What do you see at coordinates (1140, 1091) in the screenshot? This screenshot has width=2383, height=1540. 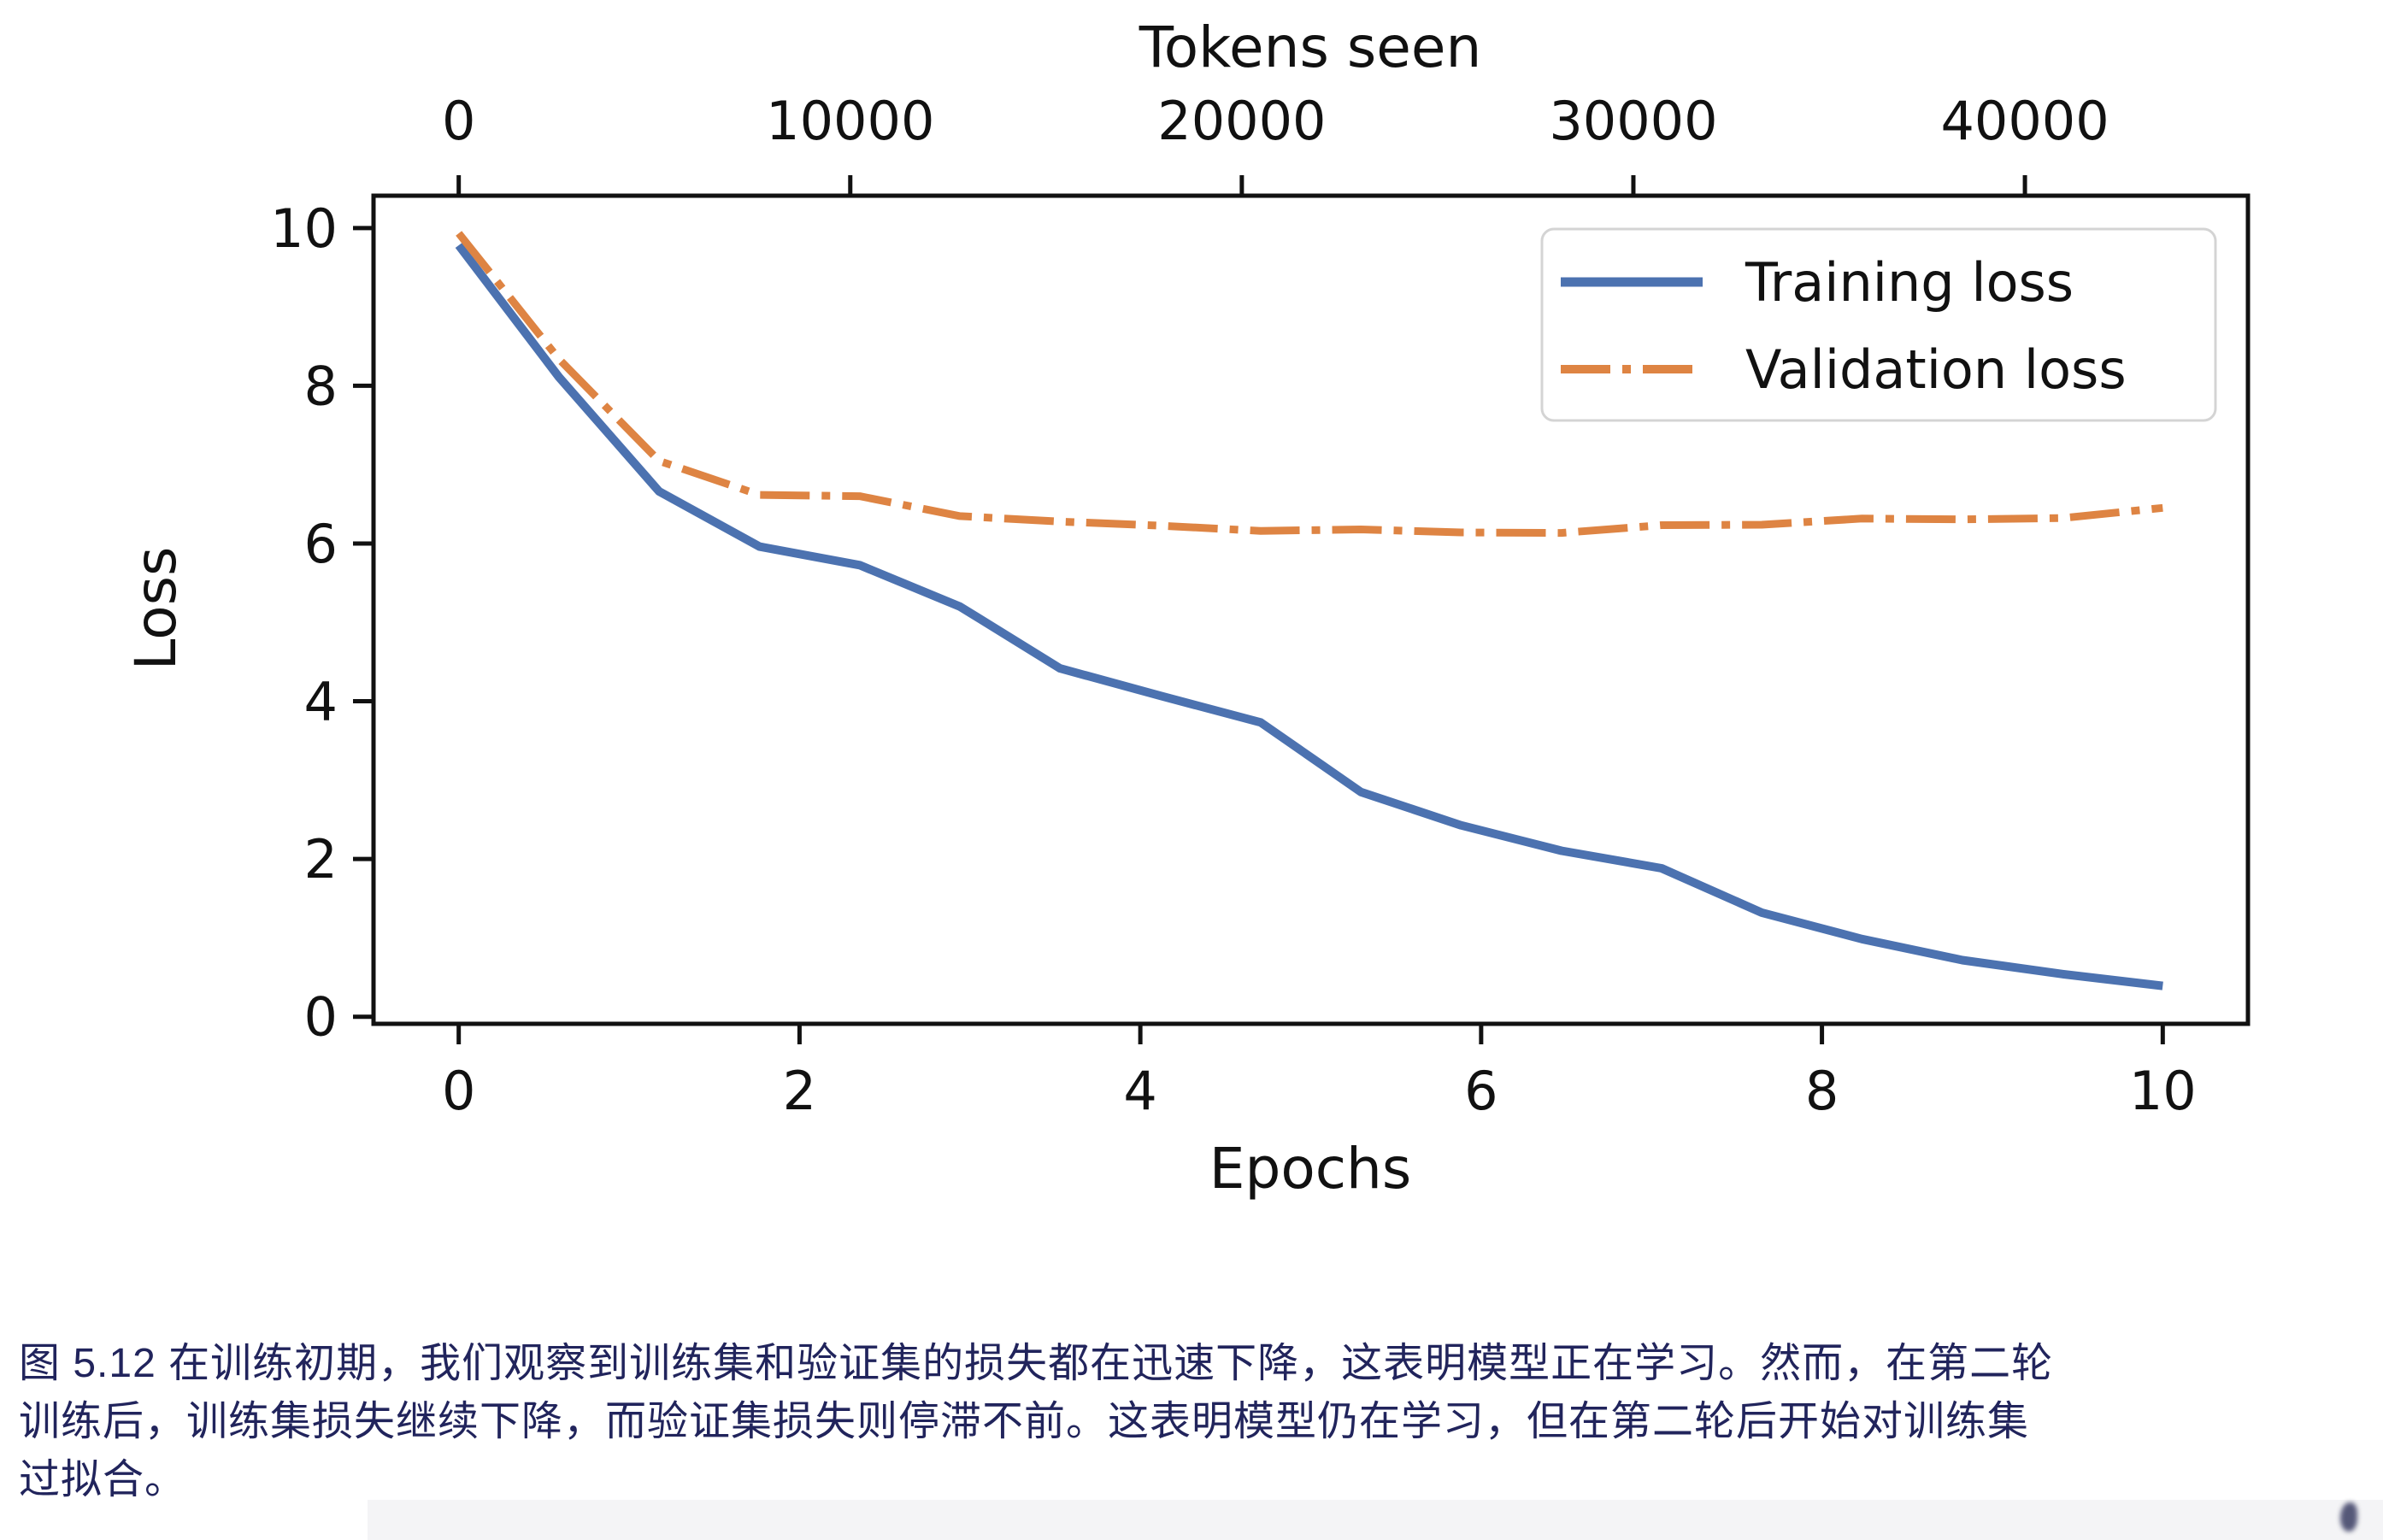 I see `x-tick-label: 4` at bounding box center [1140, 1091].